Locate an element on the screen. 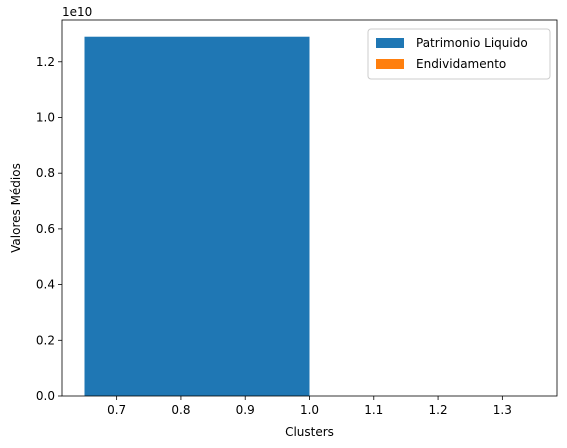 This screenshot has height=448, width=567. y-ticks-group: 0.0 0.2 0.4 0.6 0.8 1.0 1.2 is located at coordinates (49, 229).